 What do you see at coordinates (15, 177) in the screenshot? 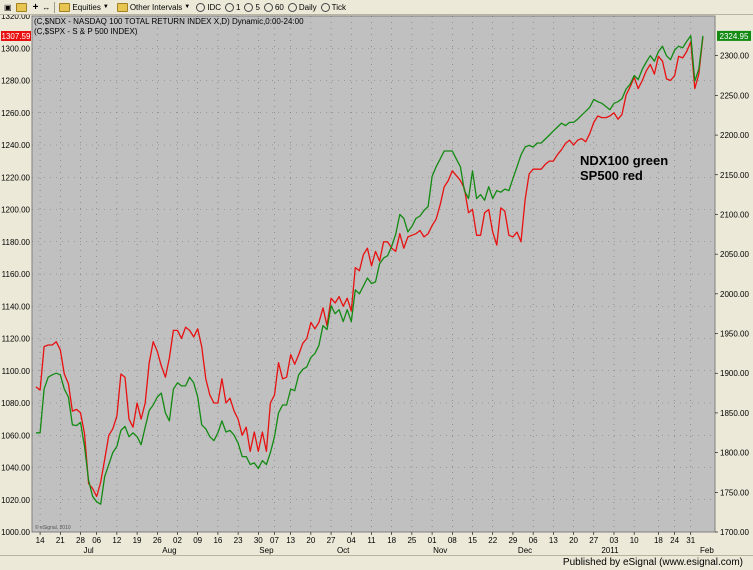
I see `left-tick-label: 1220.00` at bounding box center [15, 177].